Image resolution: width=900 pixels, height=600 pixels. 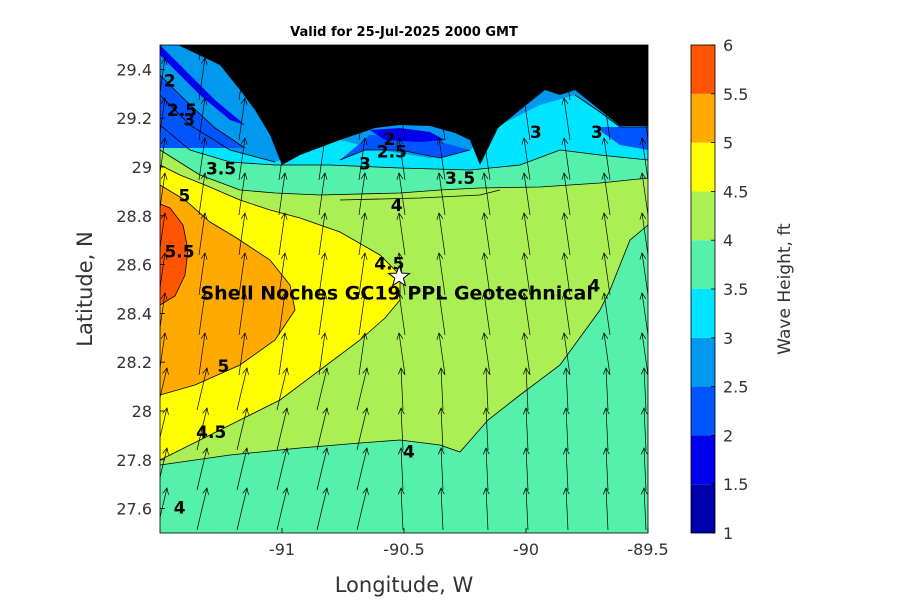 I want to click on contour-2.5-west, so click(x=218, y=128).